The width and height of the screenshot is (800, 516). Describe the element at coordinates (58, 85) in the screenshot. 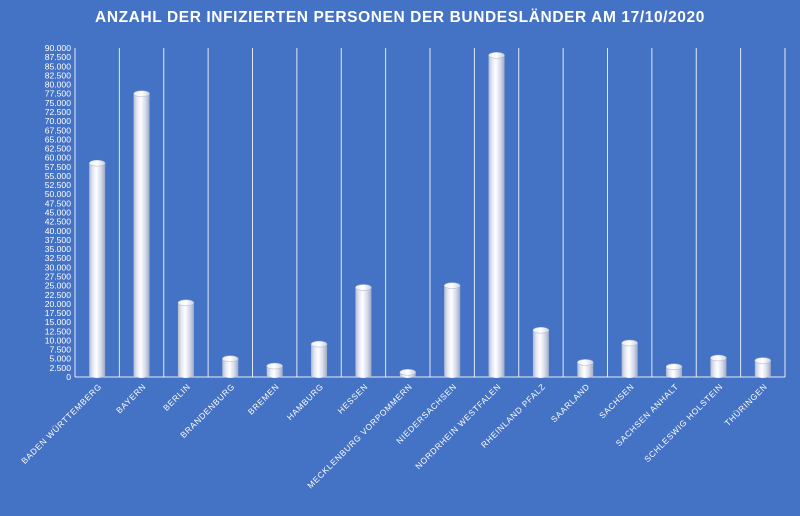

I see `y-tick-label: 80.000` at that location.